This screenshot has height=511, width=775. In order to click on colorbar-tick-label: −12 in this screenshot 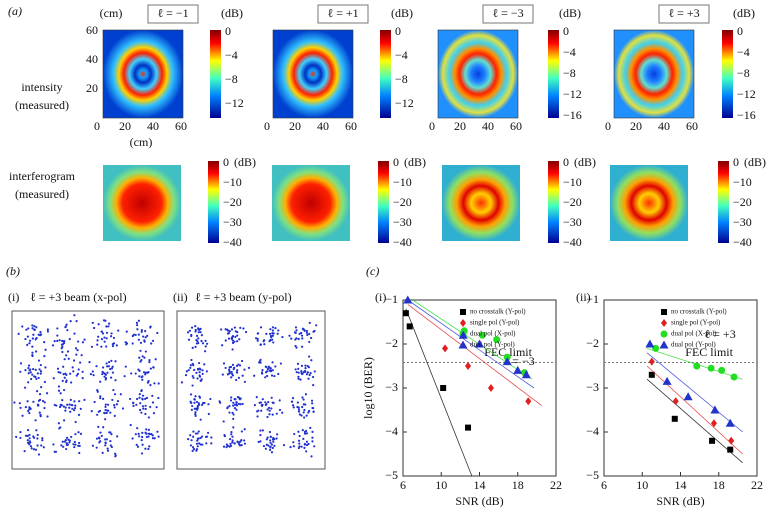, I will do `click(404, 103)`.